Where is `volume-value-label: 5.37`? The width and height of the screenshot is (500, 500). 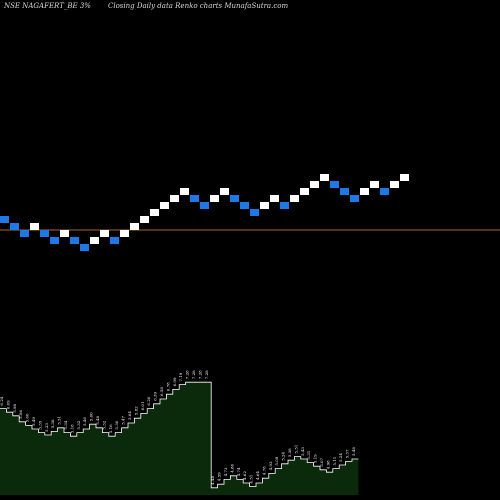 volume-value-label: 5.37 is located at coordinates (347, 453).